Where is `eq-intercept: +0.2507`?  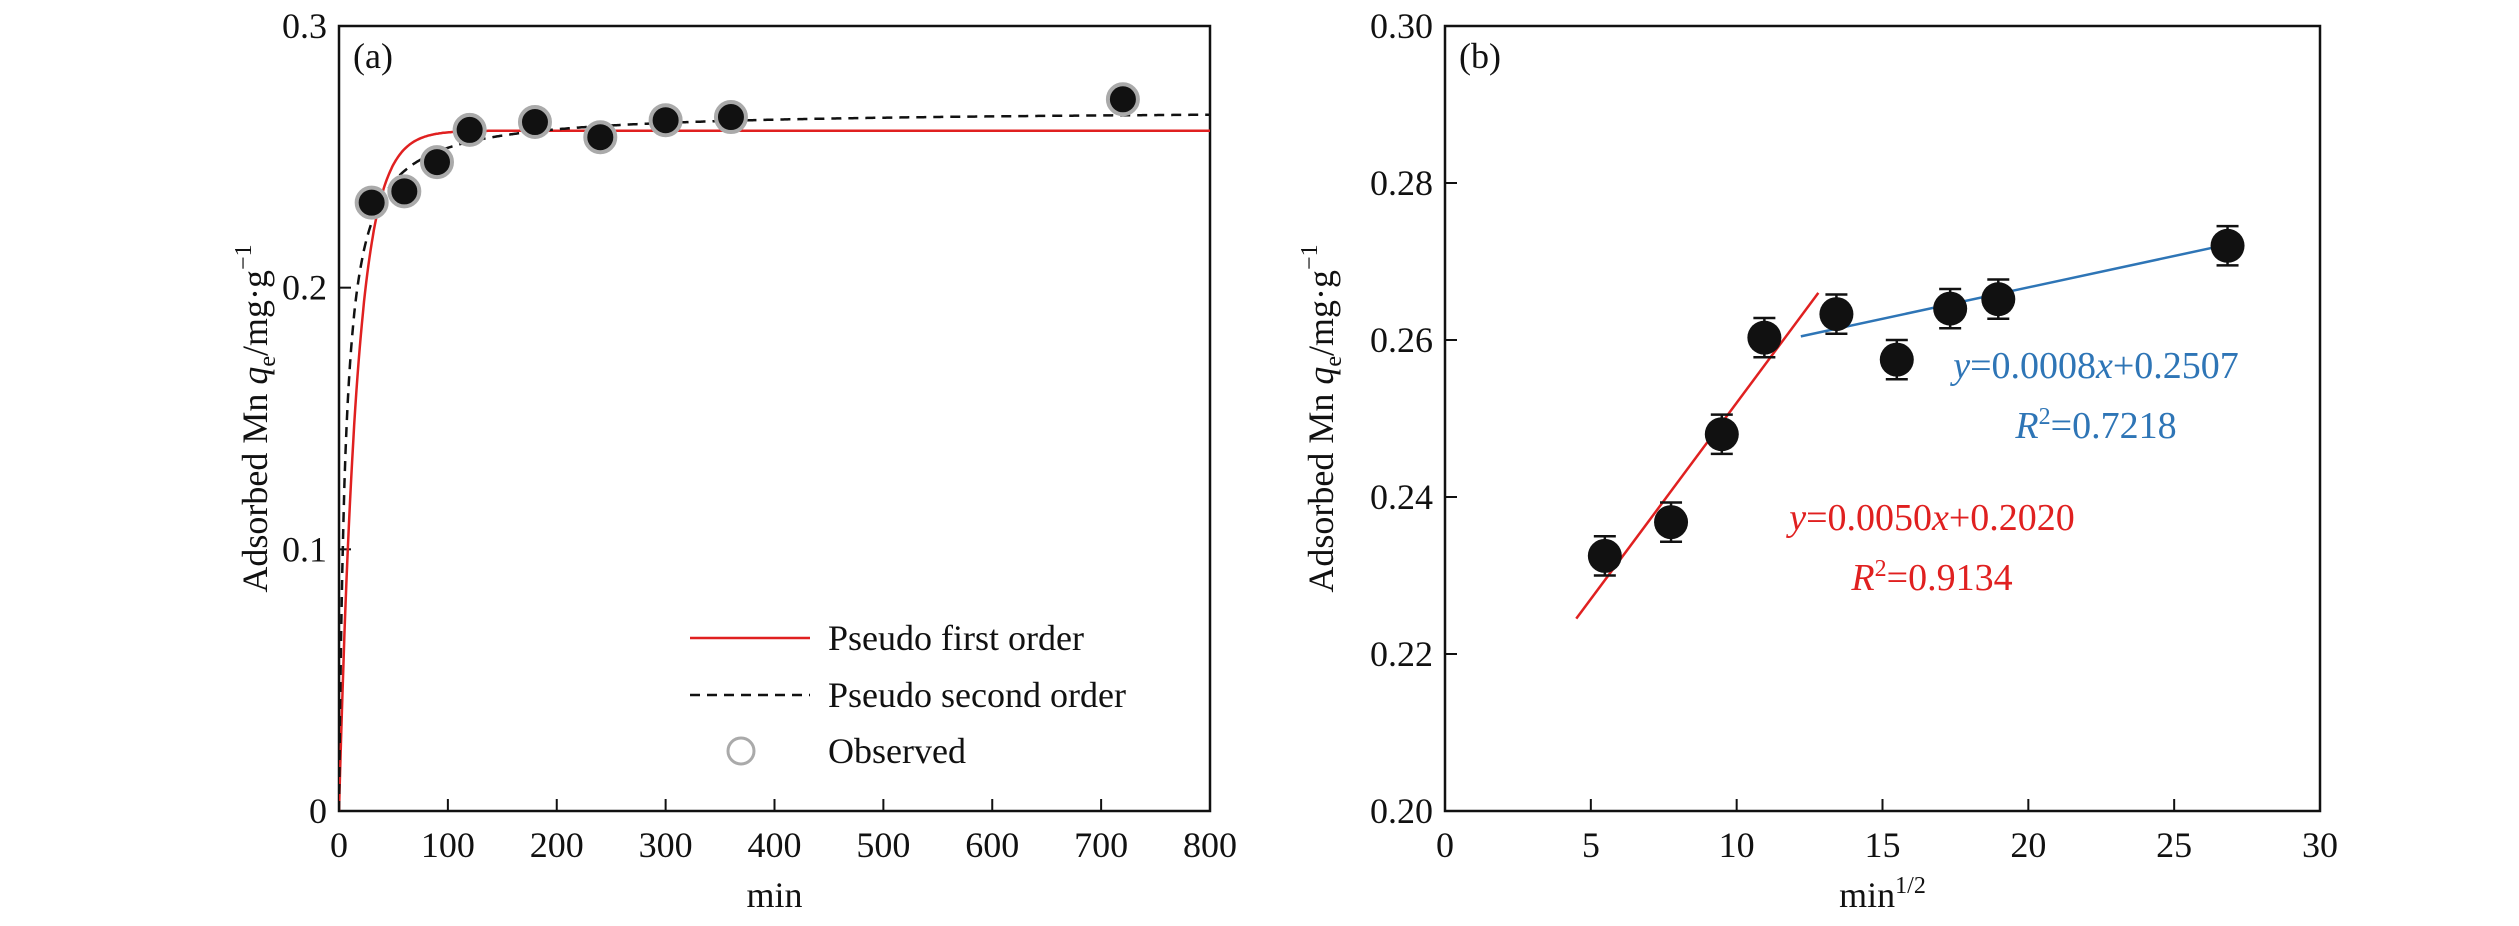 eq-intercept: +0.2507 is located at coordinates (2176, 366).